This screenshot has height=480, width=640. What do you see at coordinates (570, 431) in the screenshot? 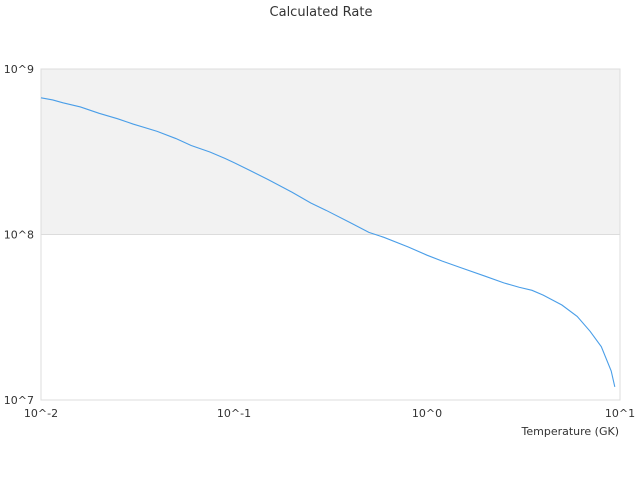
I see `x-axis-title: Temperature (GK)` at bounding box center [570, 431].